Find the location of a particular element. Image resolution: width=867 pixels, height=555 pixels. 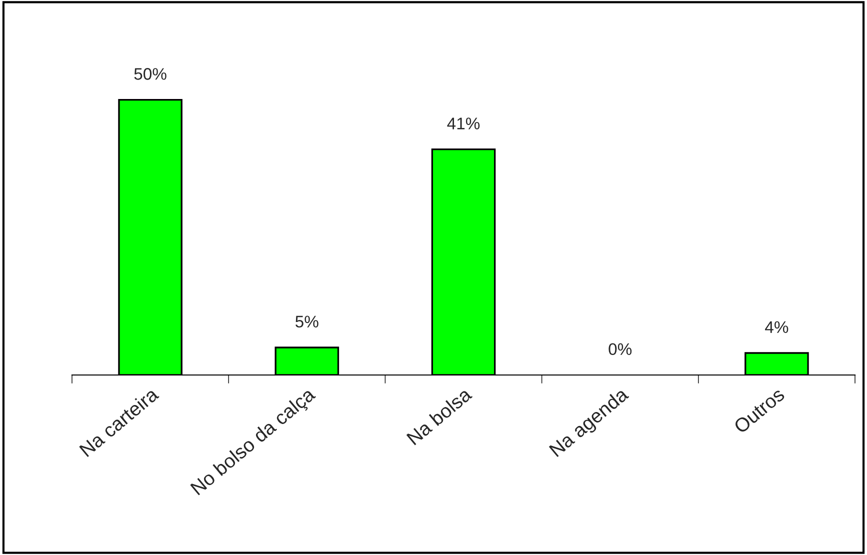

data-label: 0% is located at coordinates (620, 349).